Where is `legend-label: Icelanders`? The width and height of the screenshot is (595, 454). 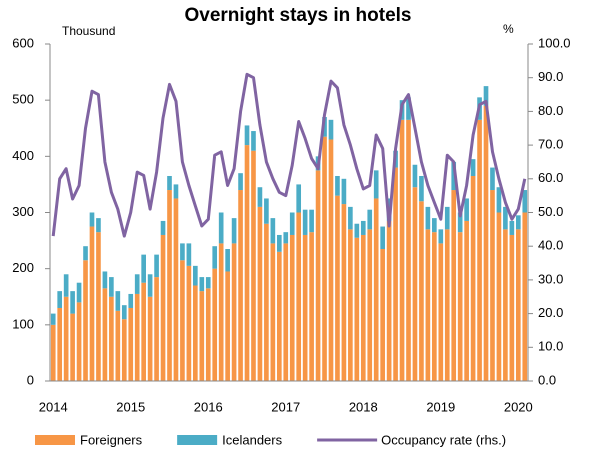
legend-label: Icelanders is located at coordinates (252, 439).